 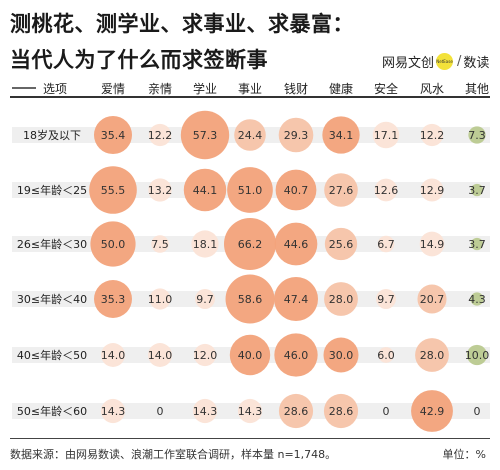 I want to click on footer-rule, so click(x=250, y=438).